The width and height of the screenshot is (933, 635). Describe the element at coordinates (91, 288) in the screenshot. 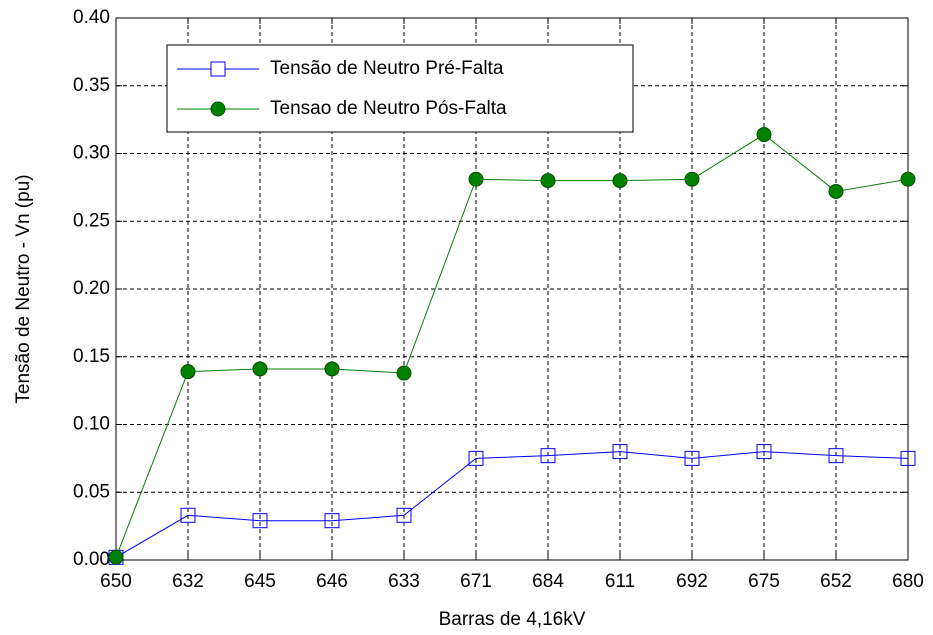

I see `y-tick-label: 0.20` at that location.